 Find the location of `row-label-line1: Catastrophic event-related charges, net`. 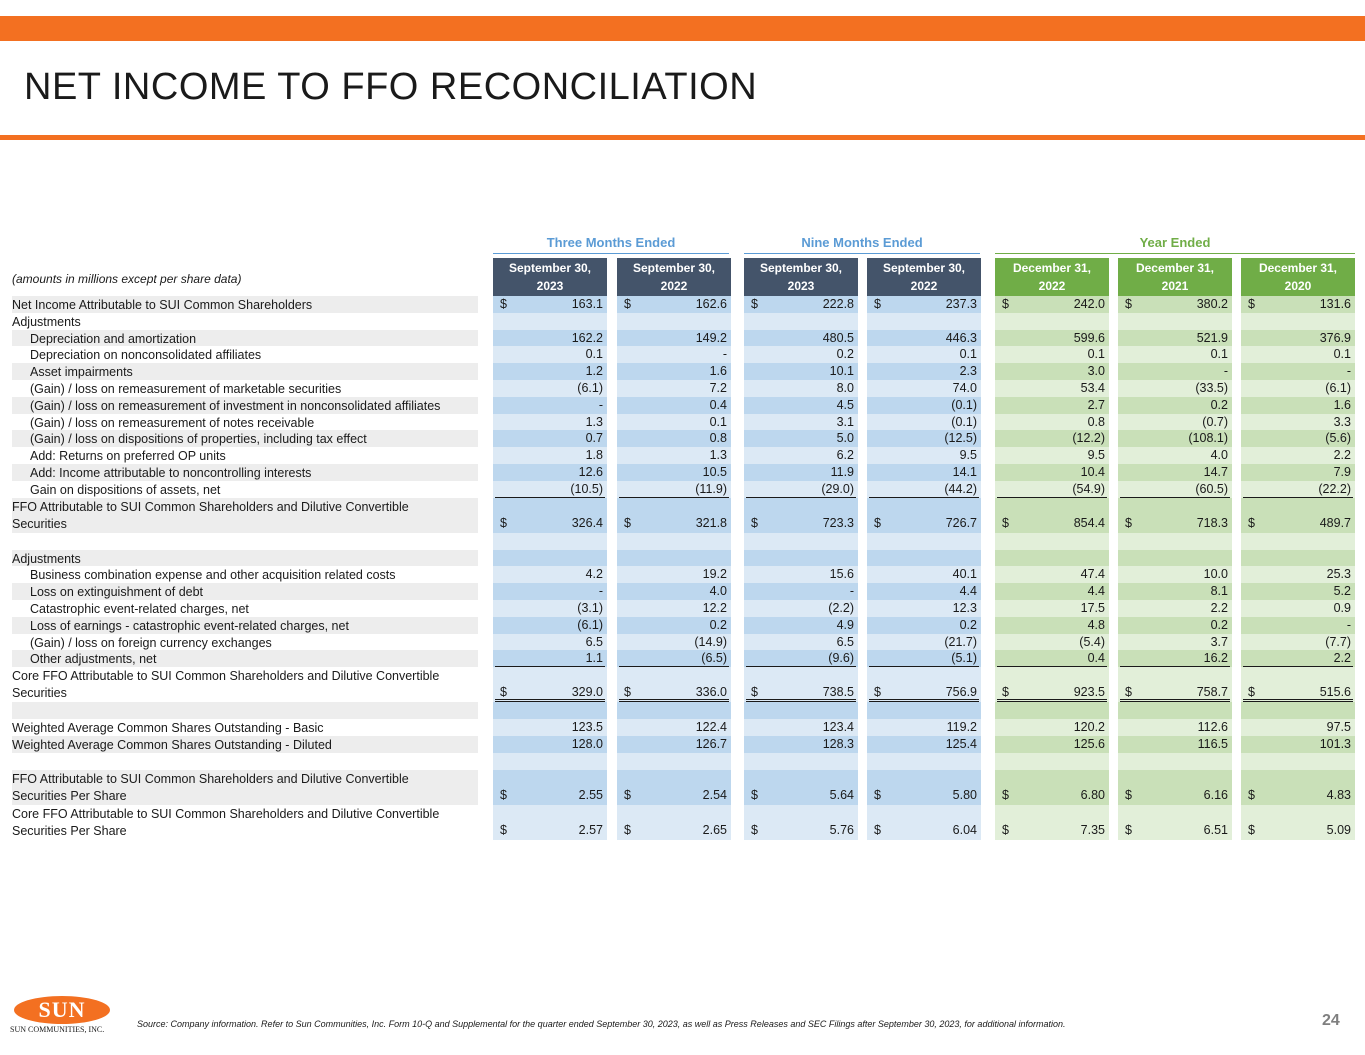

row-label-line1: Catastrophic event-related charges, net is located at coordinates (139, 608).